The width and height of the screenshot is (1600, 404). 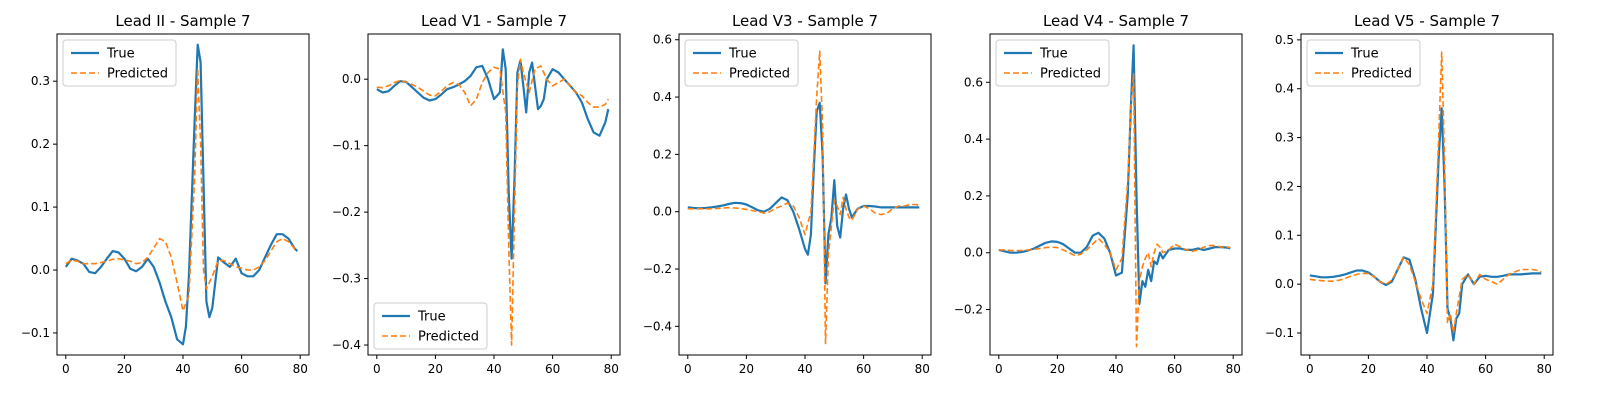 I want to click on chart-title: Lead II - Sample 7, so click(x=182, y=21).